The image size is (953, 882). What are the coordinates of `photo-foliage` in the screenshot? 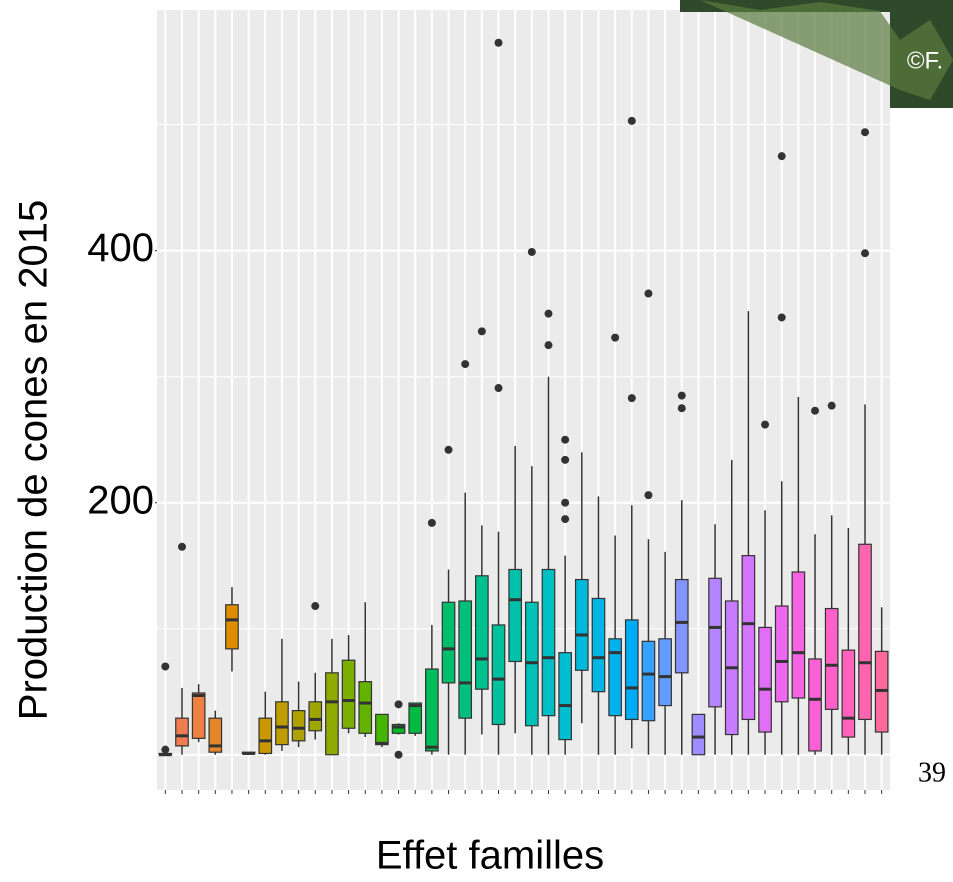 It's located at (826, 50).